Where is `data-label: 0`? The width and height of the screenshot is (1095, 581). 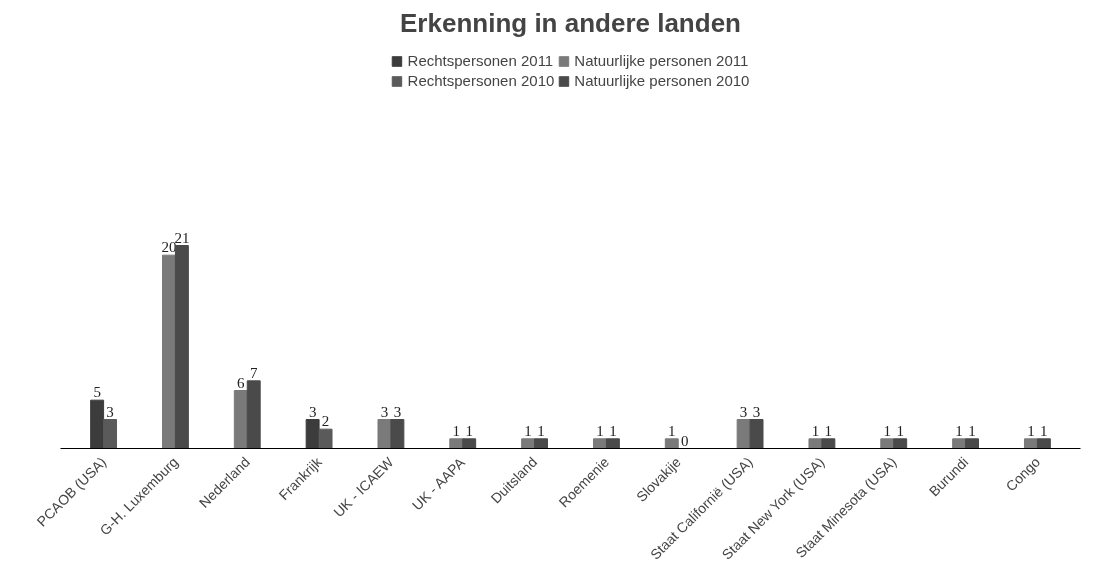
data-label: 0 is located at coordinates (684, 440).